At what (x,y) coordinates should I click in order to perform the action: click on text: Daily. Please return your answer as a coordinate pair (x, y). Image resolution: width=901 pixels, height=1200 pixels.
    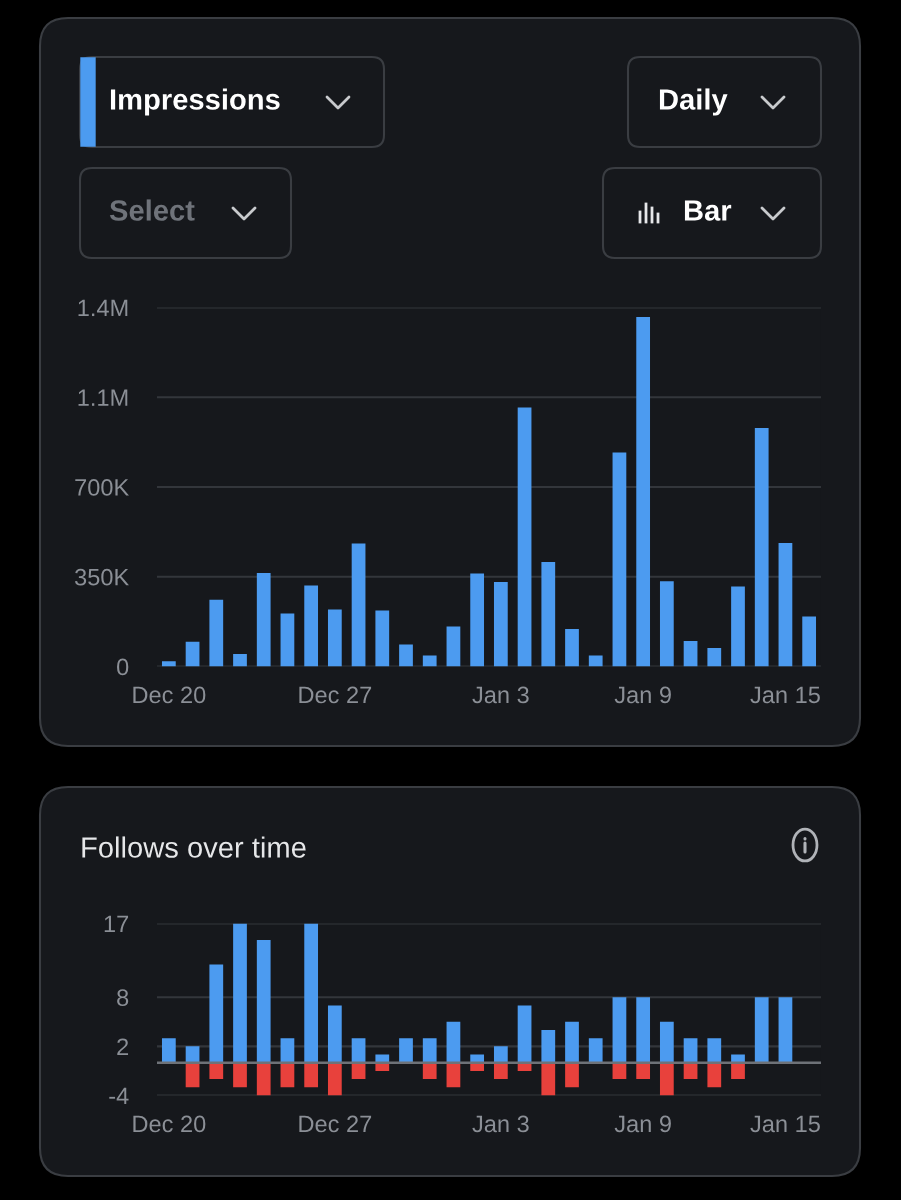
    Looking at the image, I should click on (693, 102).